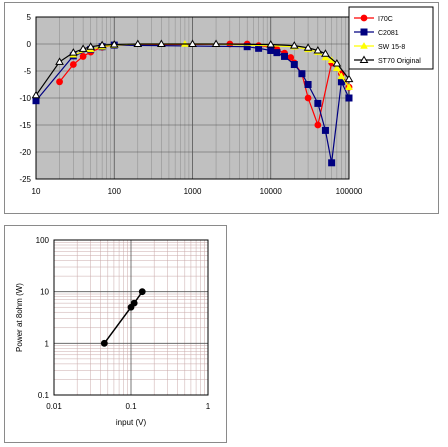 Image resolution: width=448 pixels, height=447 pixels. What do you see at coordinates (44, 395) in the screenshot?
I see `y-tick-label: 0.1` at bounding box center [44, 395].